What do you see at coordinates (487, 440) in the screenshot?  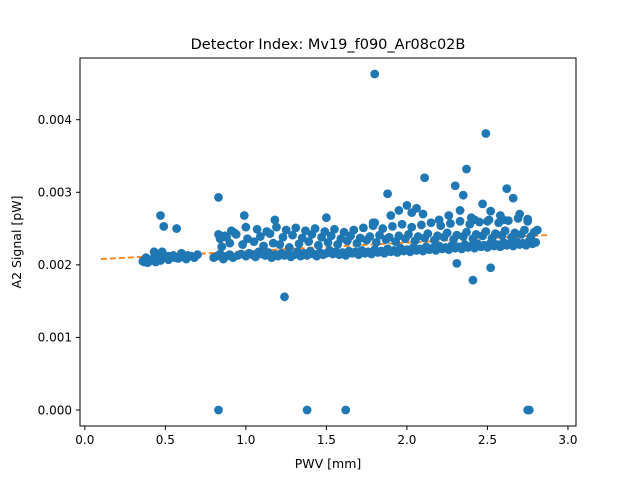 I see `x-tick-label: 2.5` at bounding box center [487, 440].